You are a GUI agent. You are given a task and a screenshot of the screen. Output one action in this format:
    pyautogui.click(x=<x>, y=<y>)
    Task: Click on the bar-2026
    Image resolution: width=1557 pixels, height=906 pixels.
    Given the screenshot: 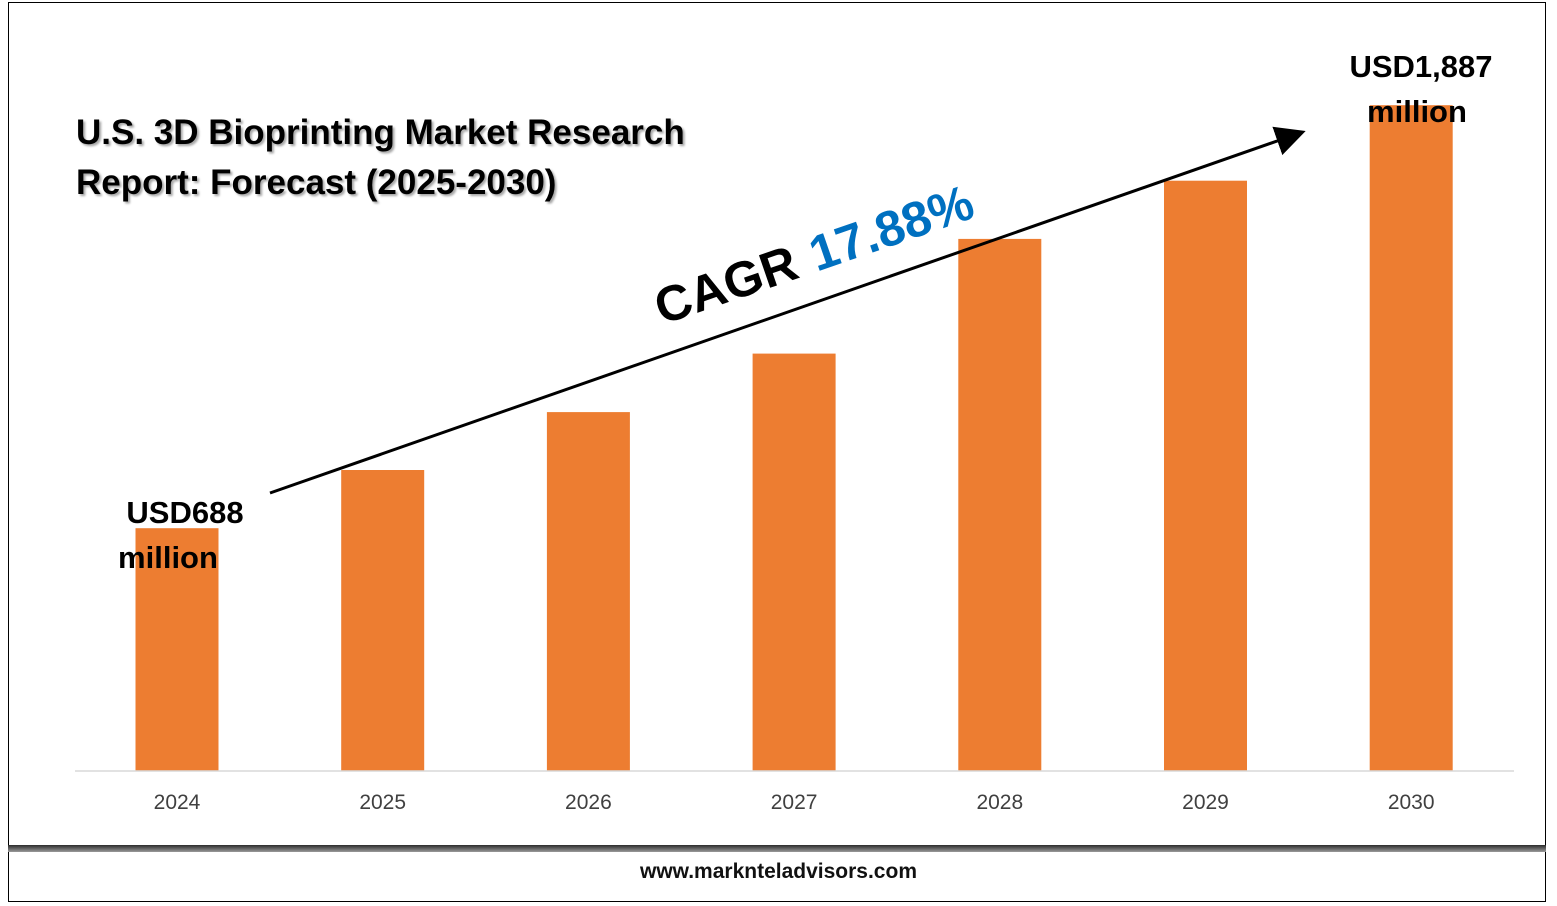 What is the action you would take?
    pyautogui.click(x=588, y=591)
    